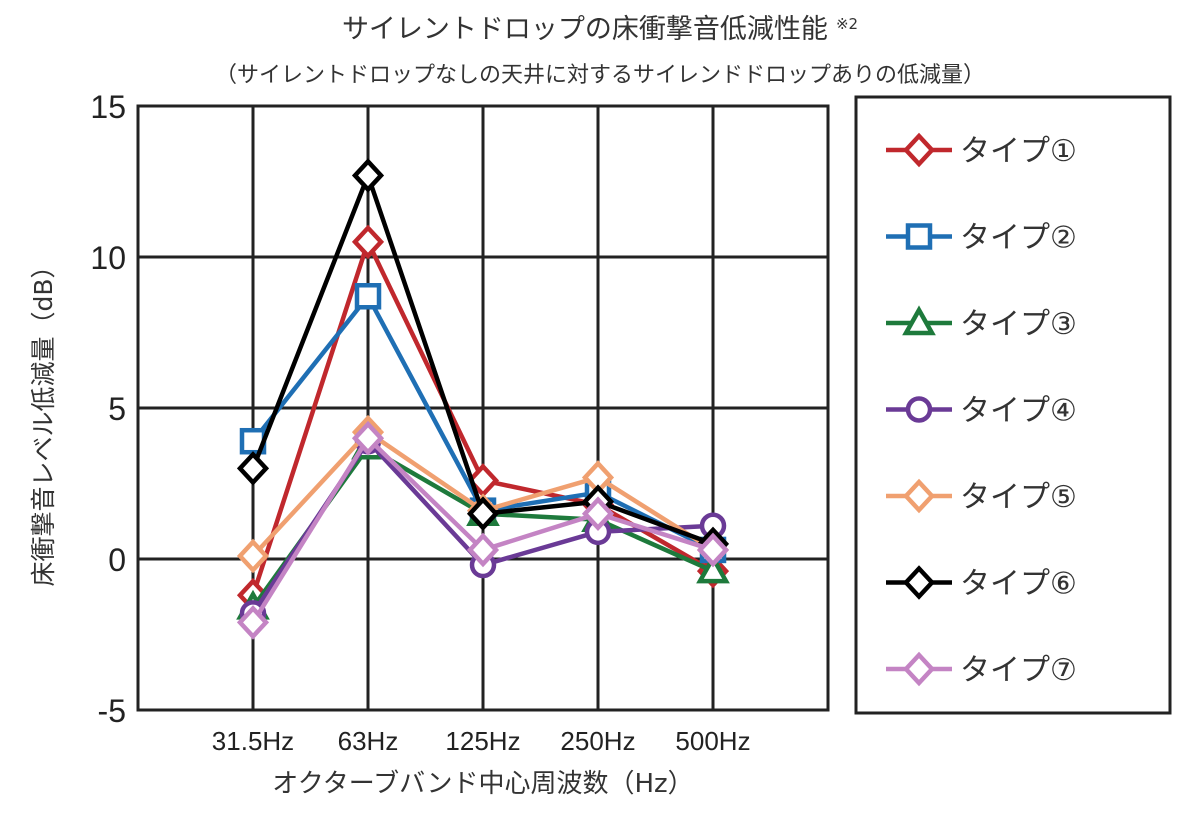  What do you see at coordinates (108, 107) in the screenshot?
I see `y-tick-label: 15` at bounding box center [108, 107].